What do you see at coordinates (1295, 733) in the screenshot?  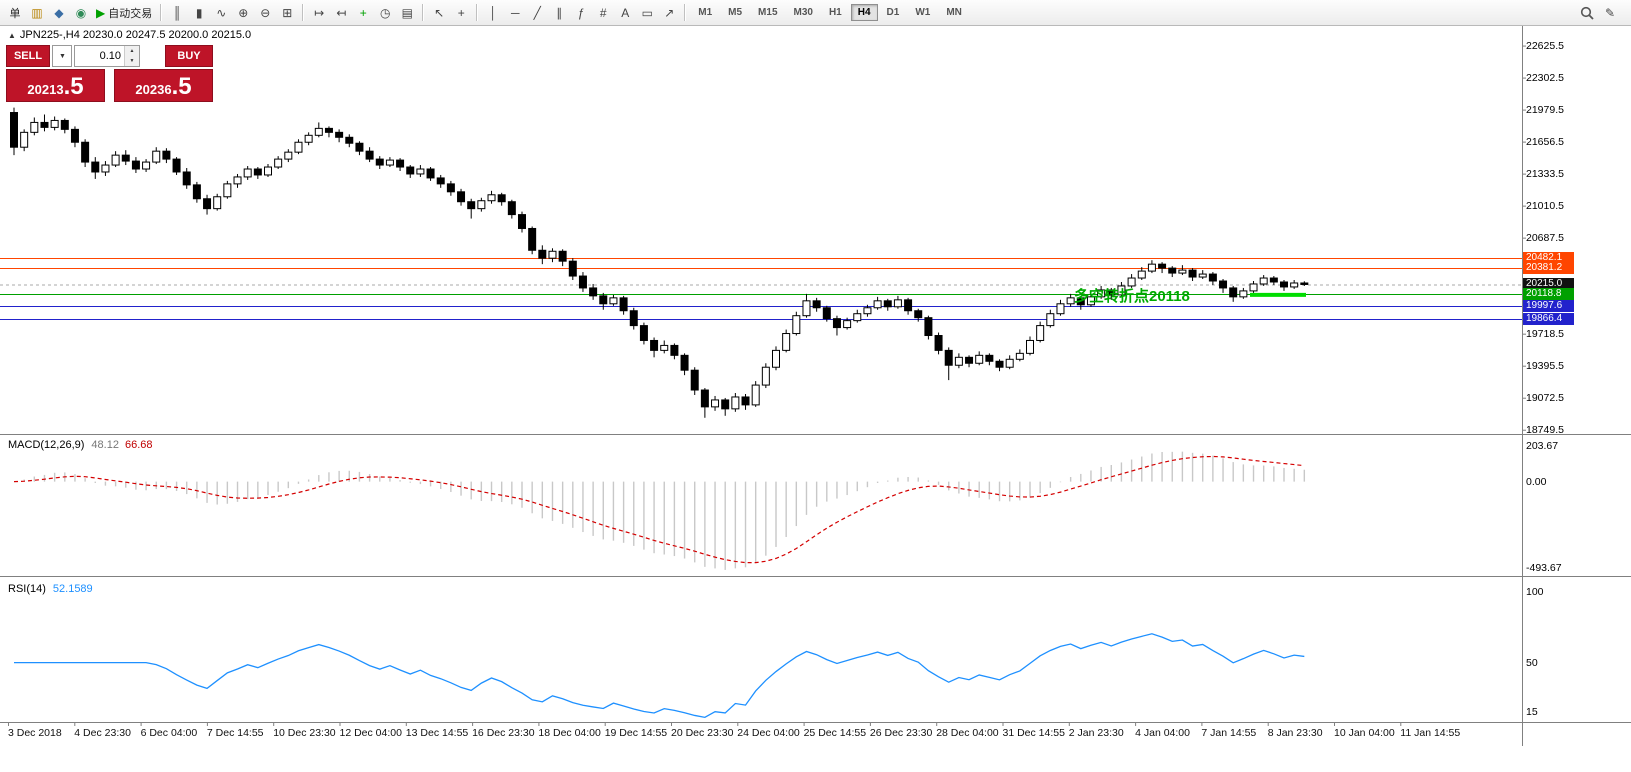 I see `time-axis-label: 8 Jan 23:30` at bounding box center [1295, 733].